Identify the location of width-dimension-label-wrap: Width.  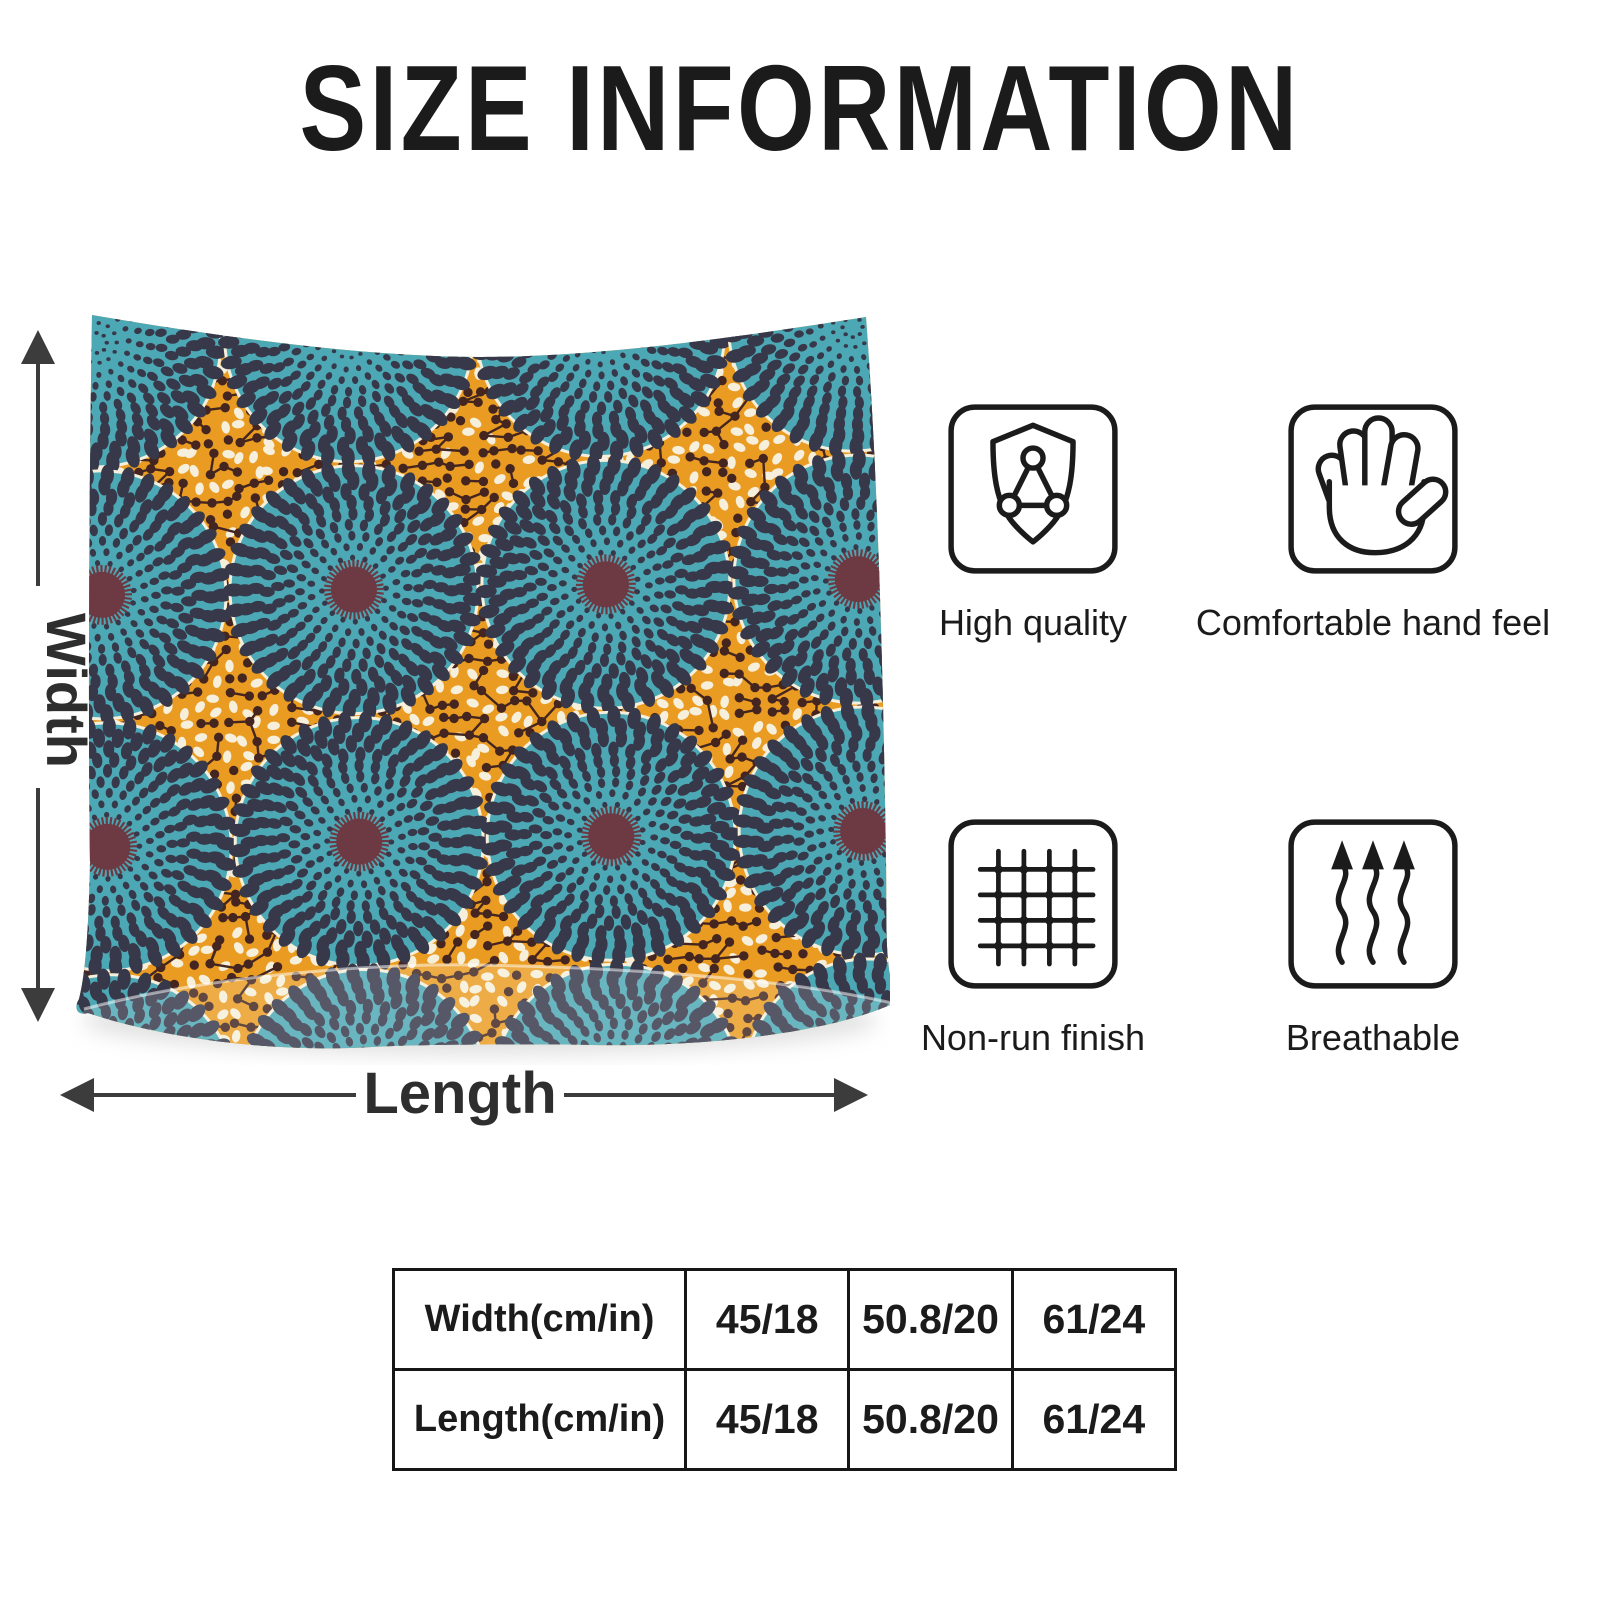
(66, 690).